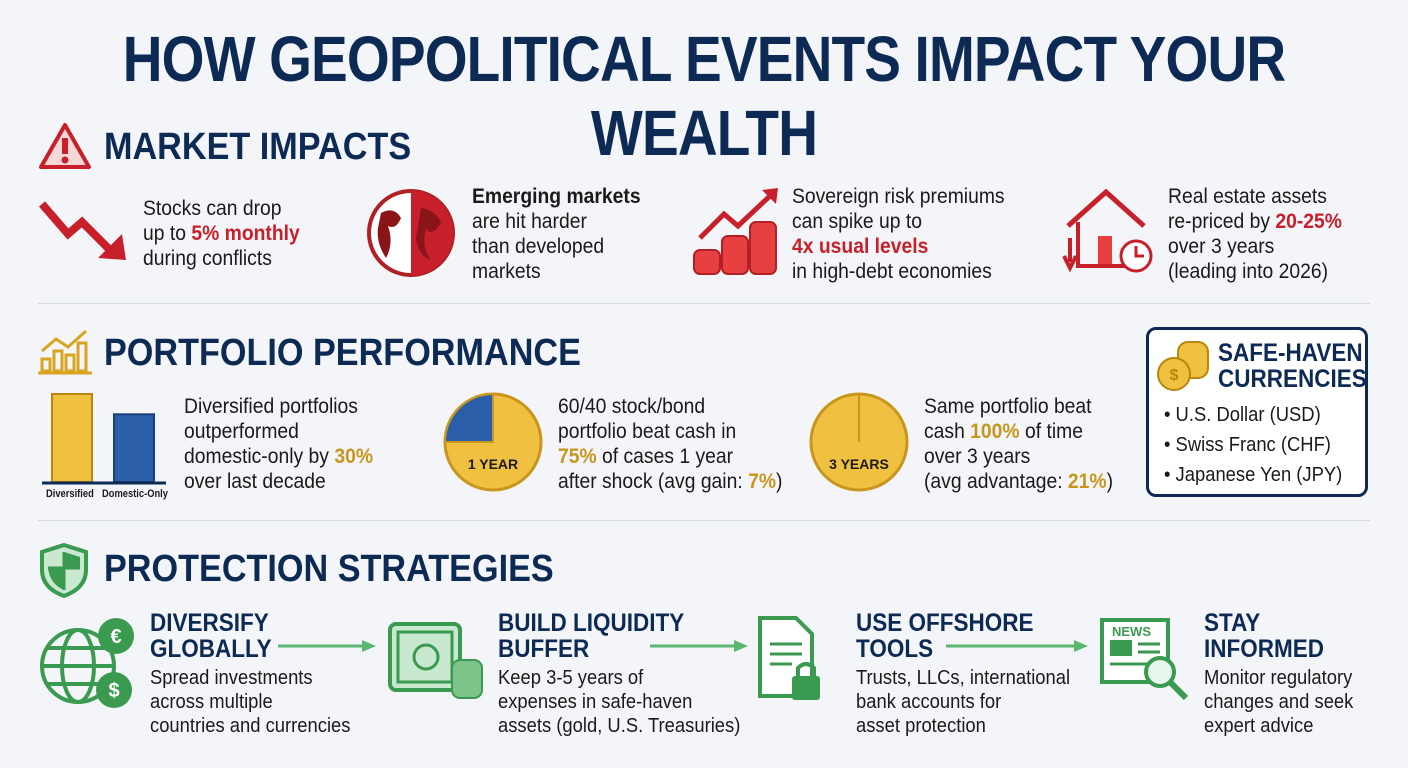  What do you see at coordinates (87, 663) in the screenshot?
I see `globe-currency-icon: €$` at bounding box center [87, 663].